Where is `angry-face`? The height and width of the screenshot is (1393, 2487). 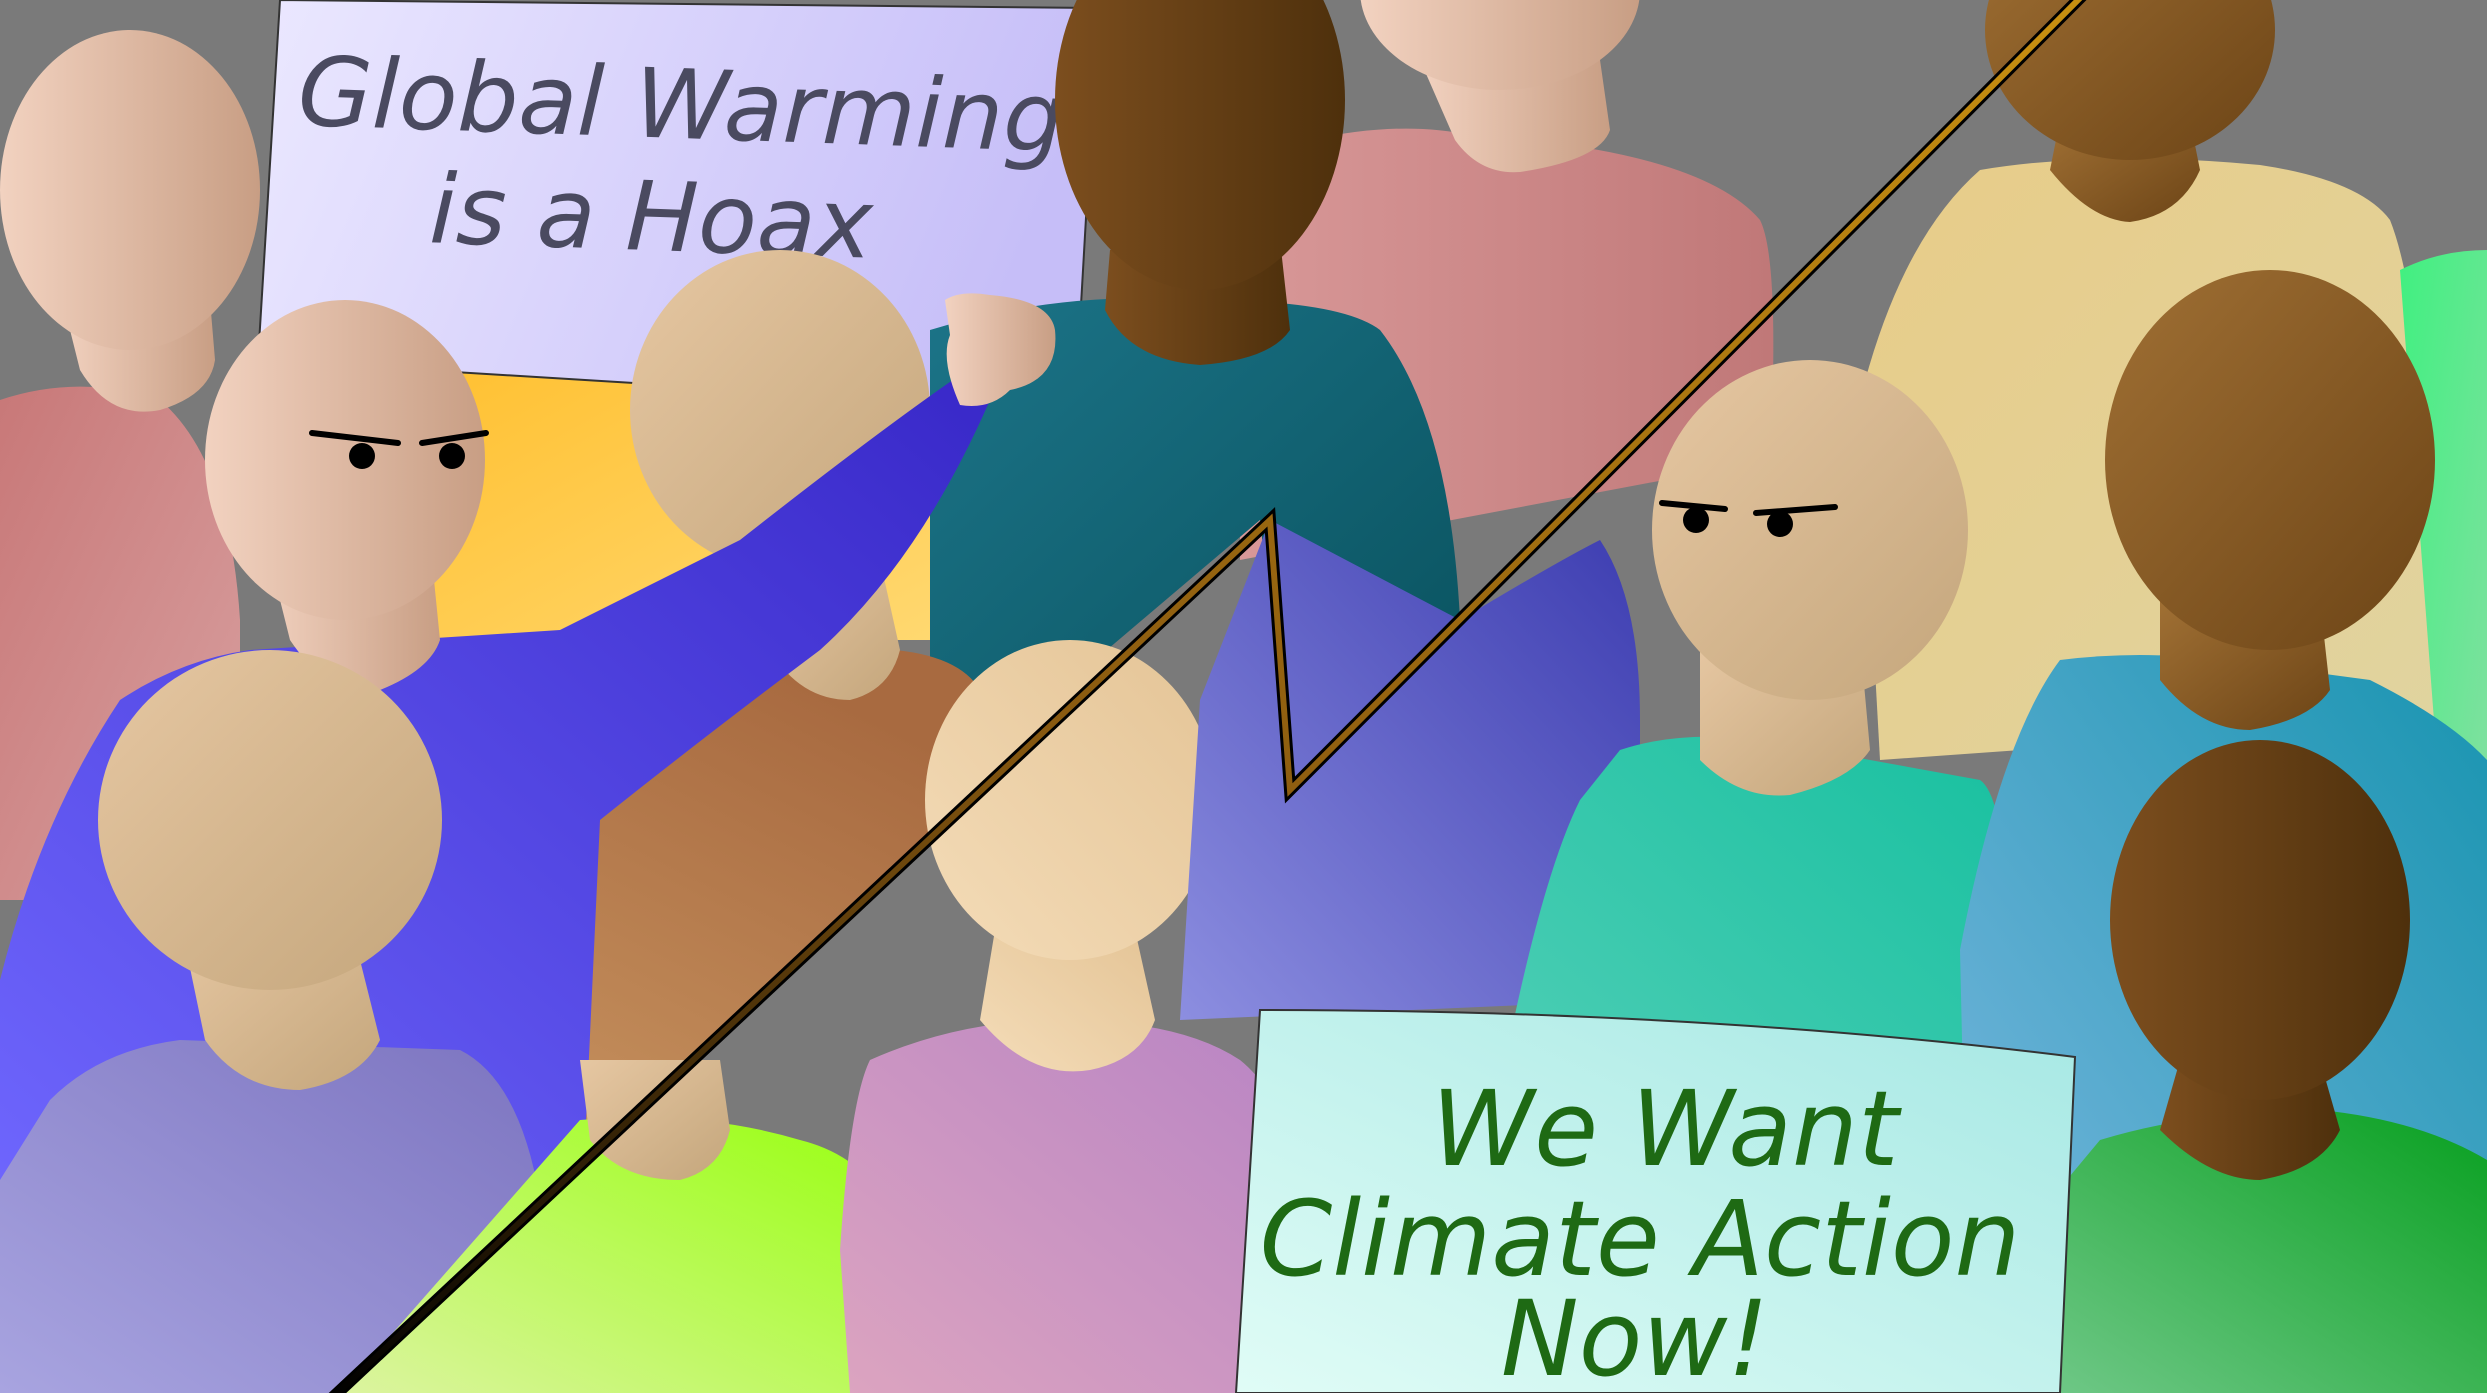
angry-face is located at coordinates (345, 460).